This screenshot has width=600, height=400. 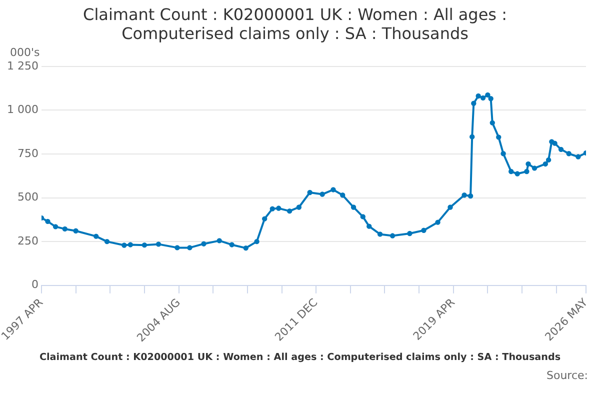 What do you see at coordinates (27, 153) in the screenshot?
I see `y-tick-label: 750` at bounding box center [27, 153].